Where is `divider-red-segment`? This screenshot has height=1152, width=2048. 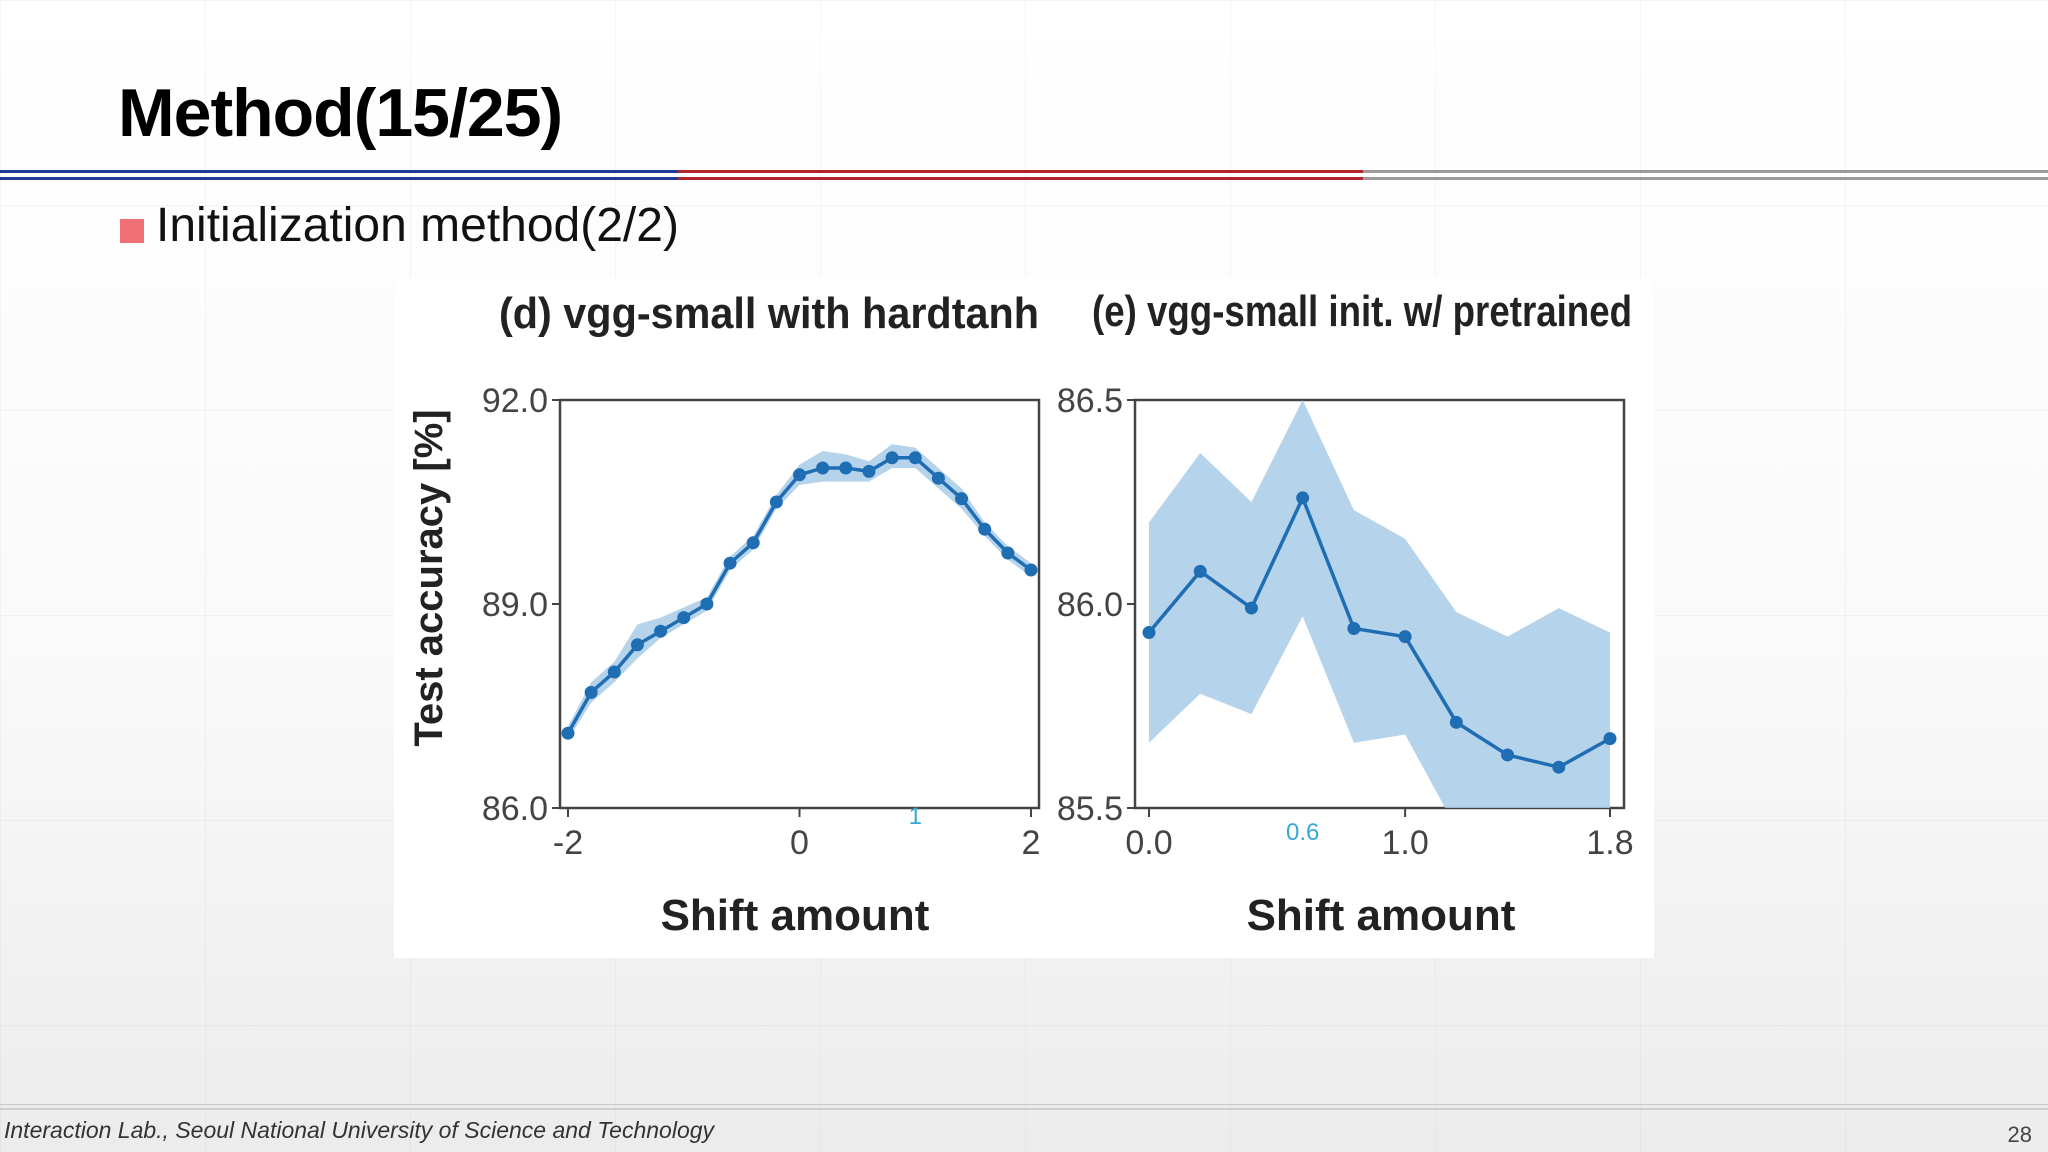
divider-red-segment is located at coordinates (1020, 175).